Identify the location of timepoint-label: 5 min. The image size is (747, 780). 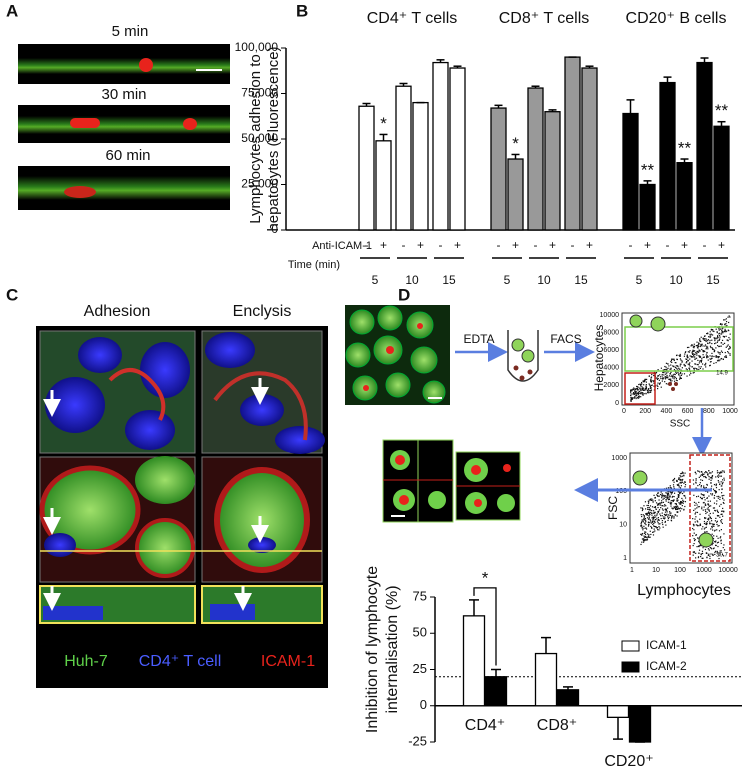
(130, 31).